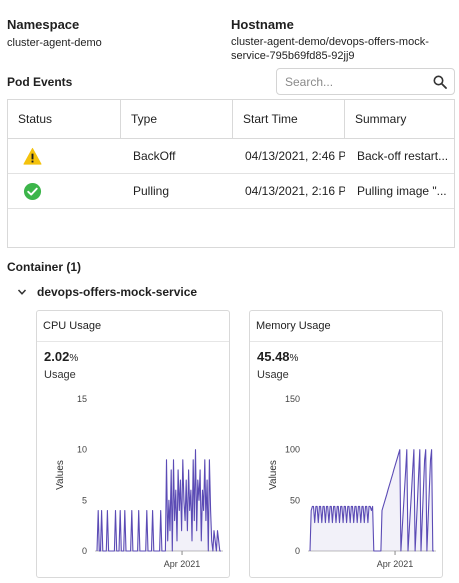  Describe the element at coordinates (151, 191) in the screenshot. I see `event-type: Pulling` at that location.